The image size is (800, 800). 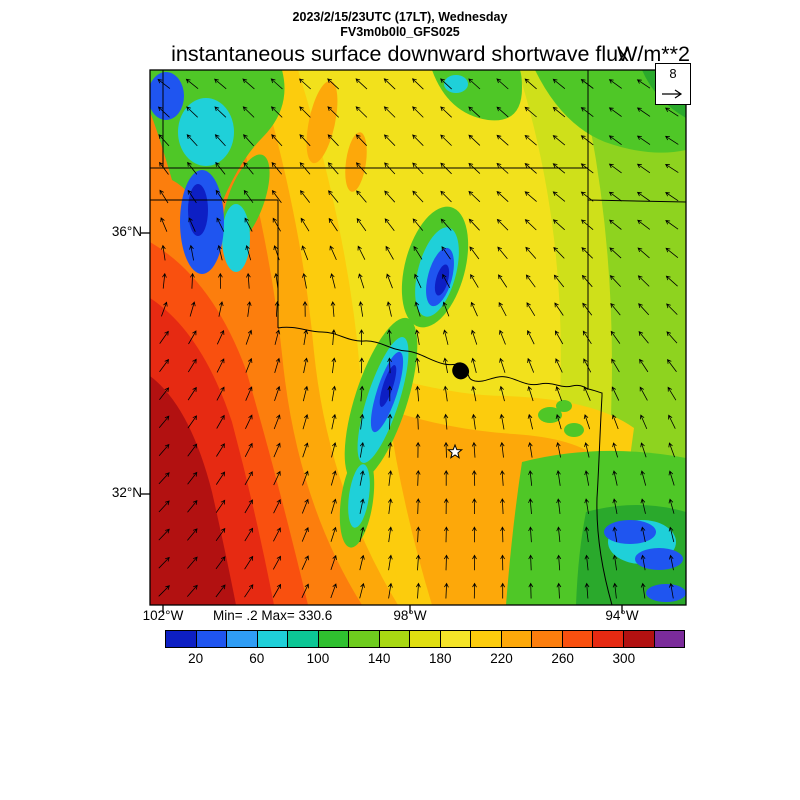 I want to click on field-region-top-center-cyan-spot, so click(x=456, y=84).